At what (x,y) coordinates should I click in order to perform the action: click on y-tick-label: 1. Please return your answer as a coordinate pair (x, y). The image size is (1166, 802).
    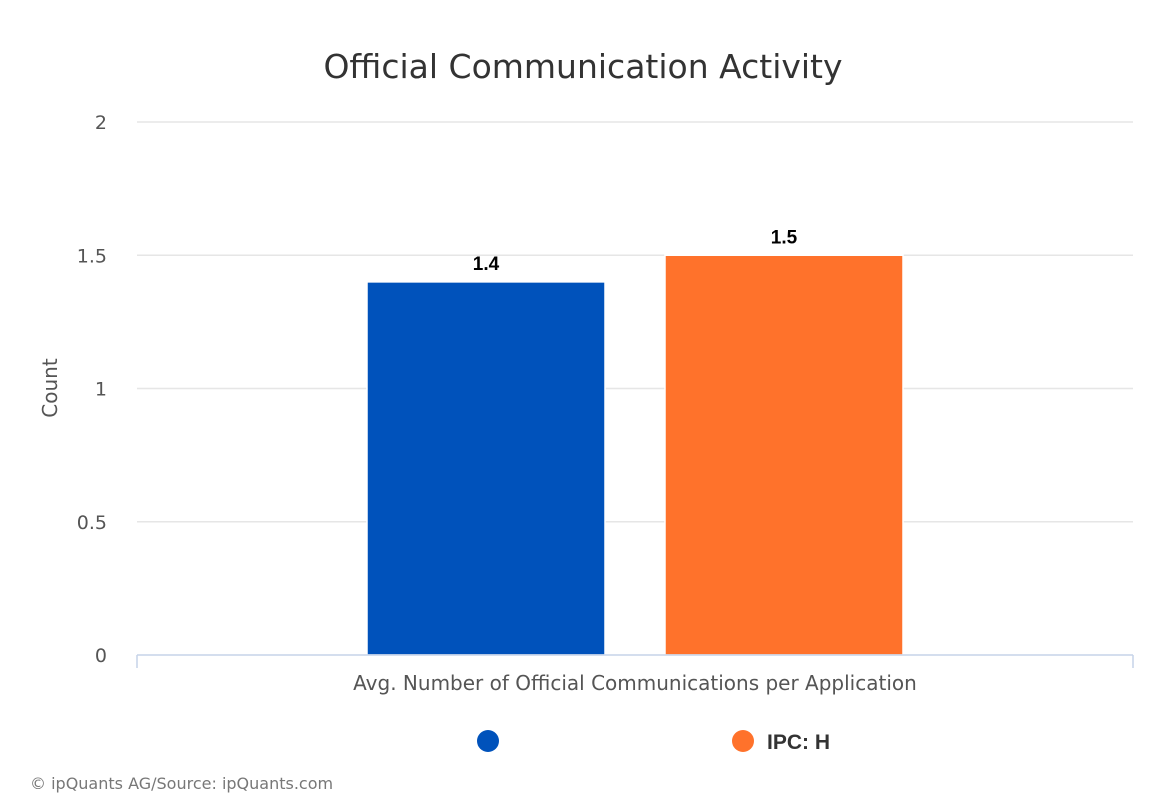
    Looking at the image, I should click on (101, 390).